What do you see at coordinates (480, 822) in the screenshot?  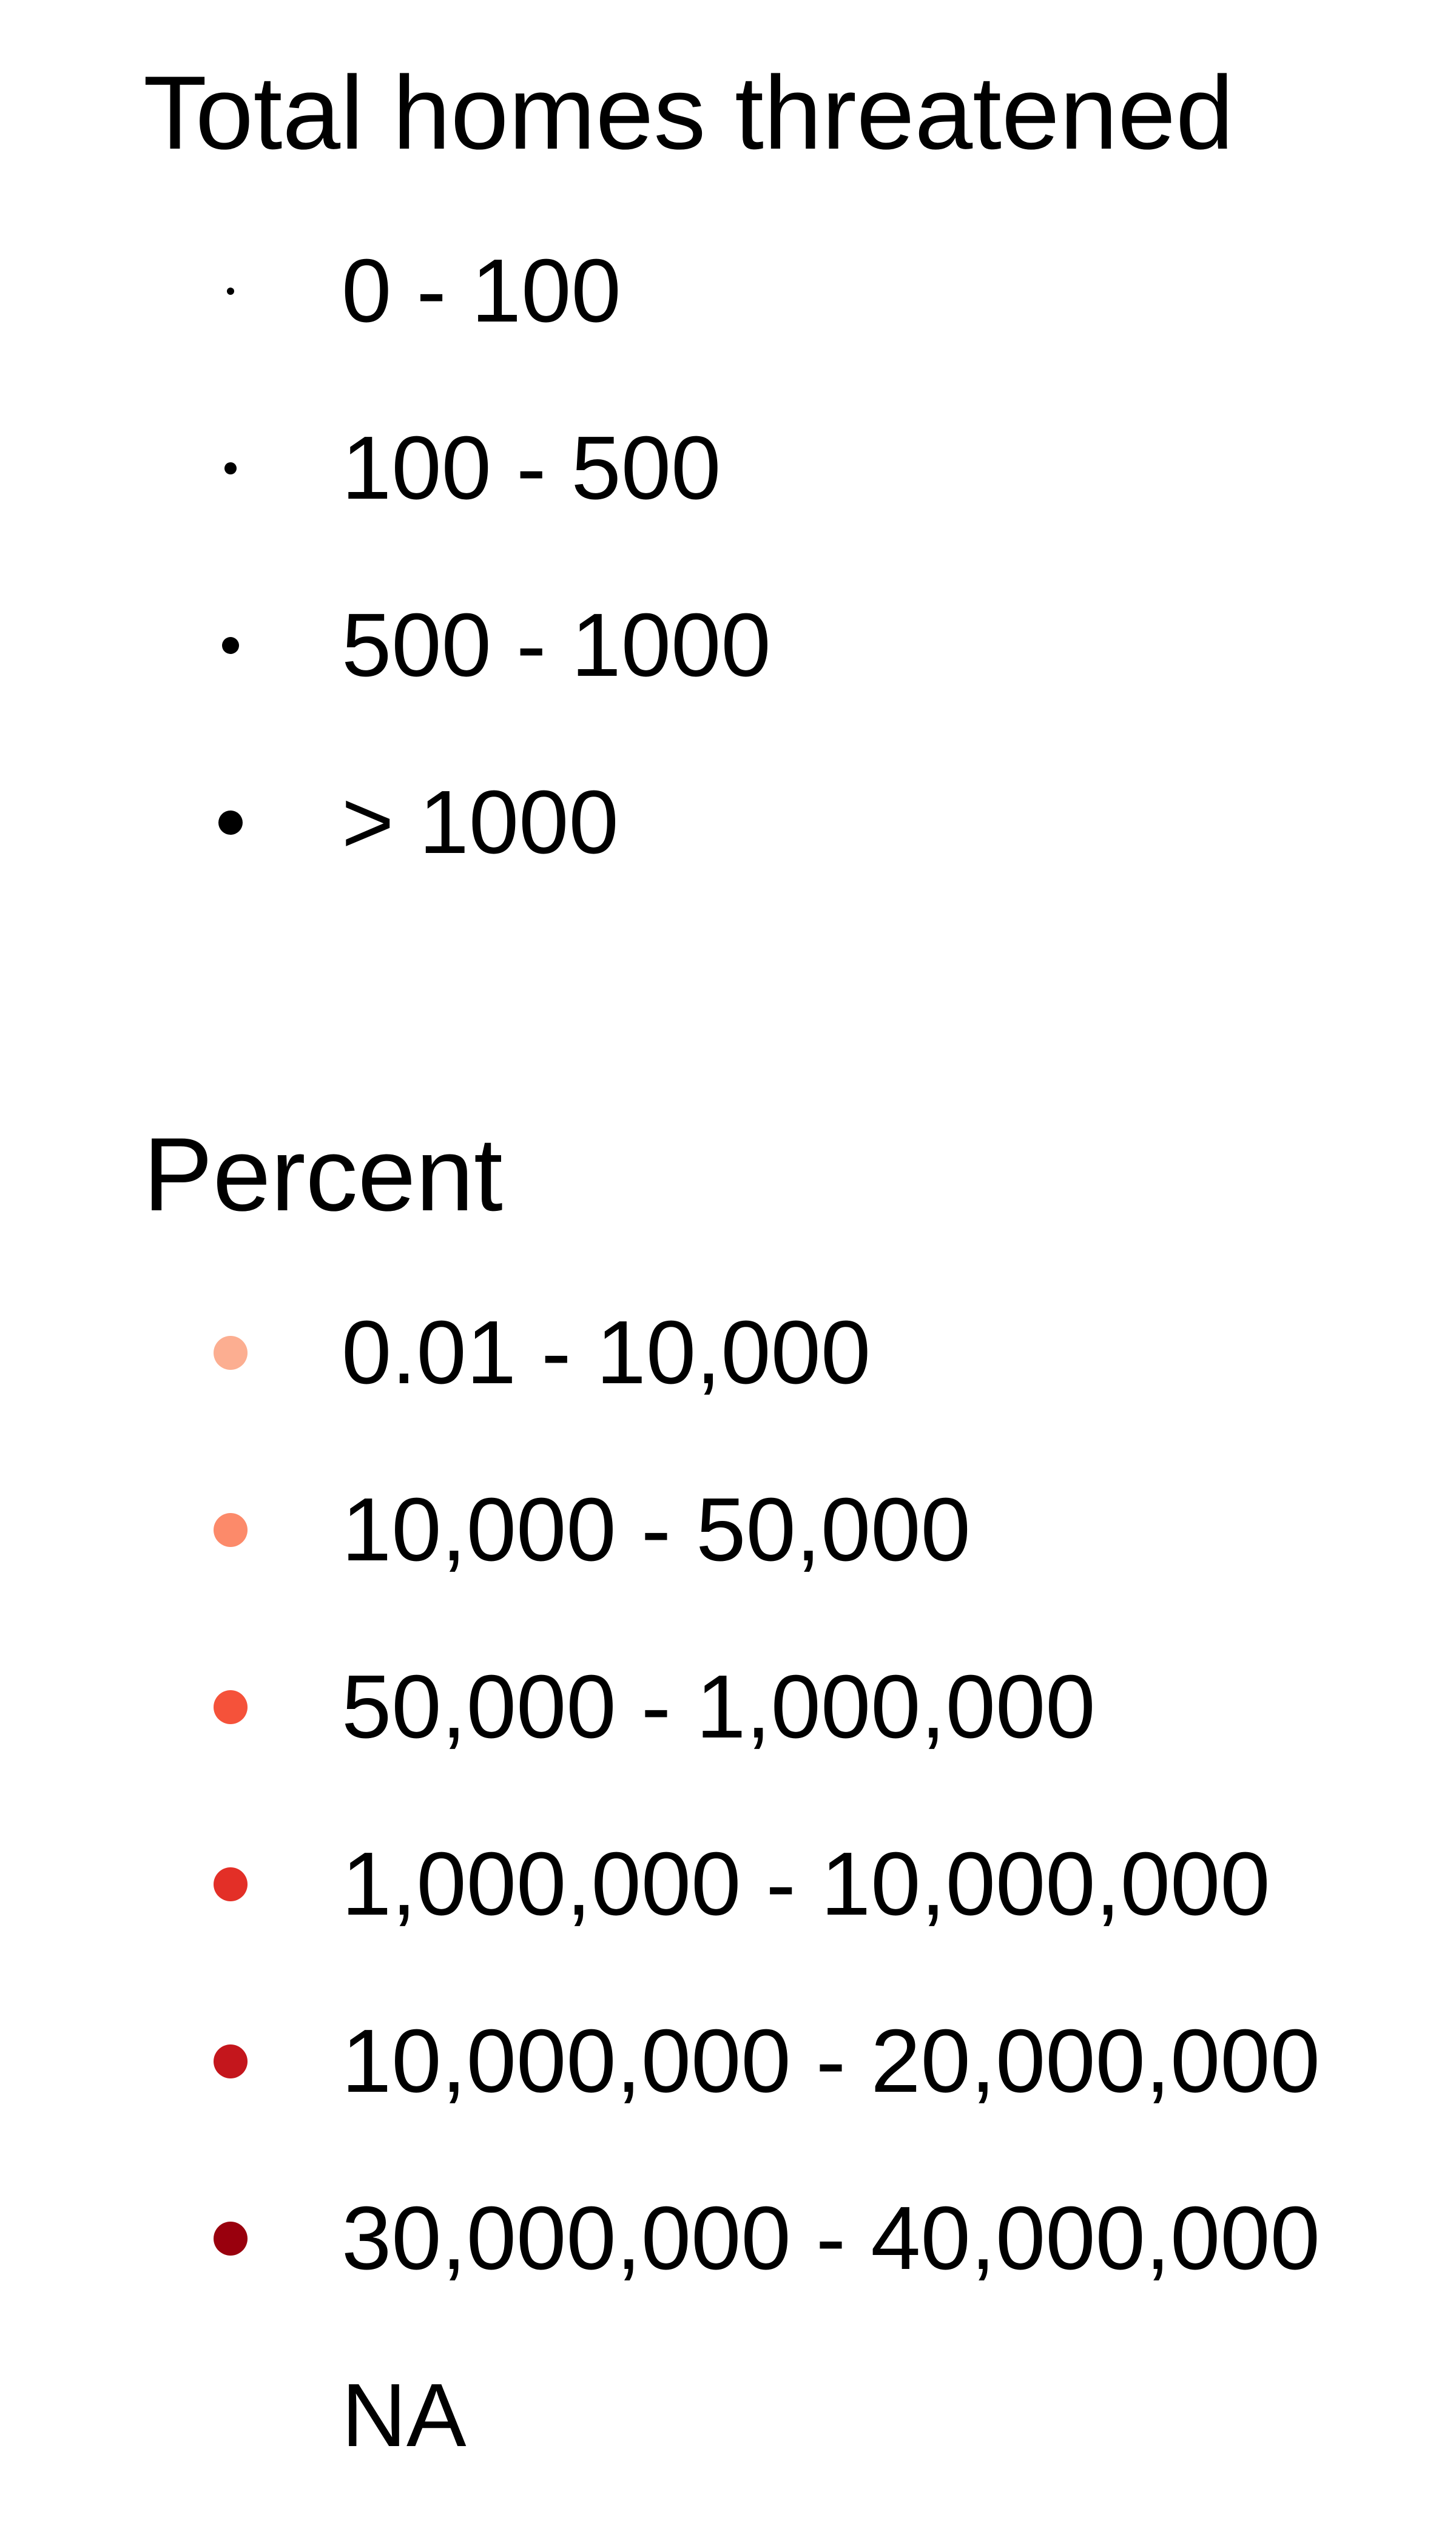 I see `legend-label: > 1000` at bounding box center [480, 822].